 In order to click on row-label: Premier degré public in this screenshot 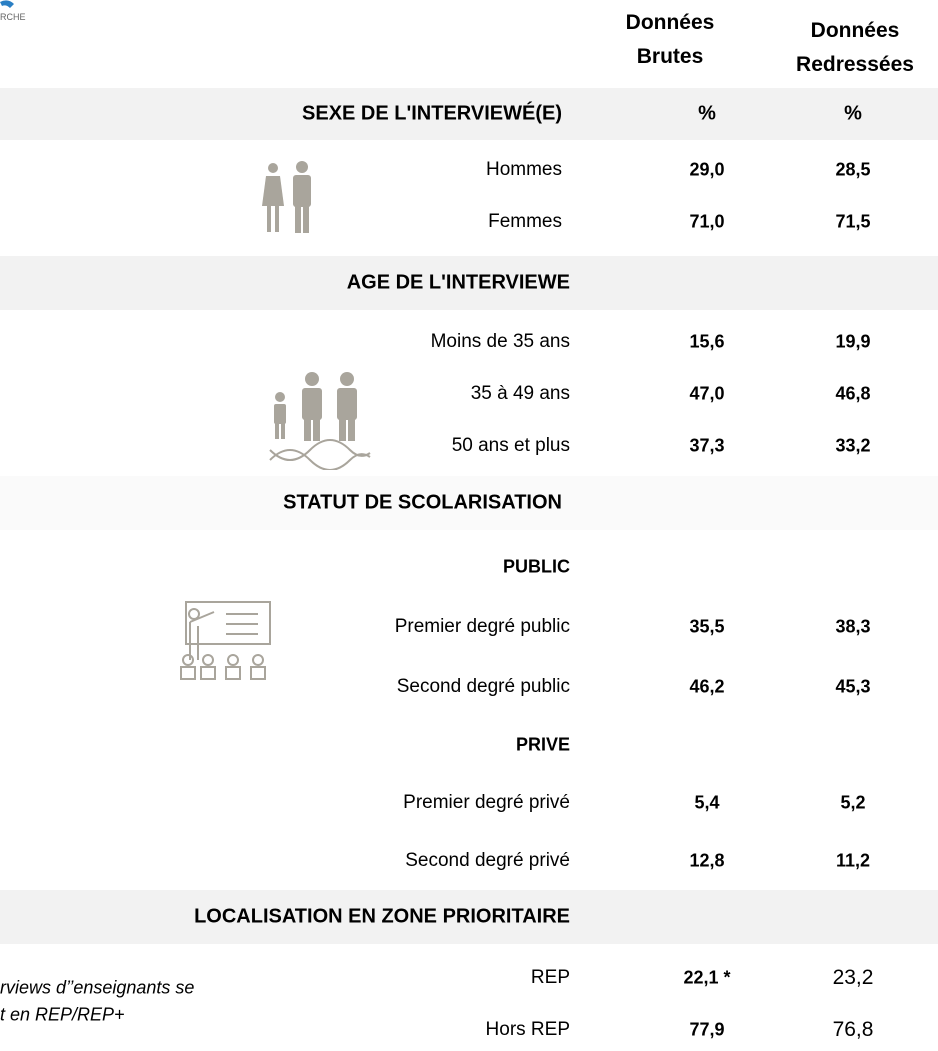, I will do `click(482, 626)`.